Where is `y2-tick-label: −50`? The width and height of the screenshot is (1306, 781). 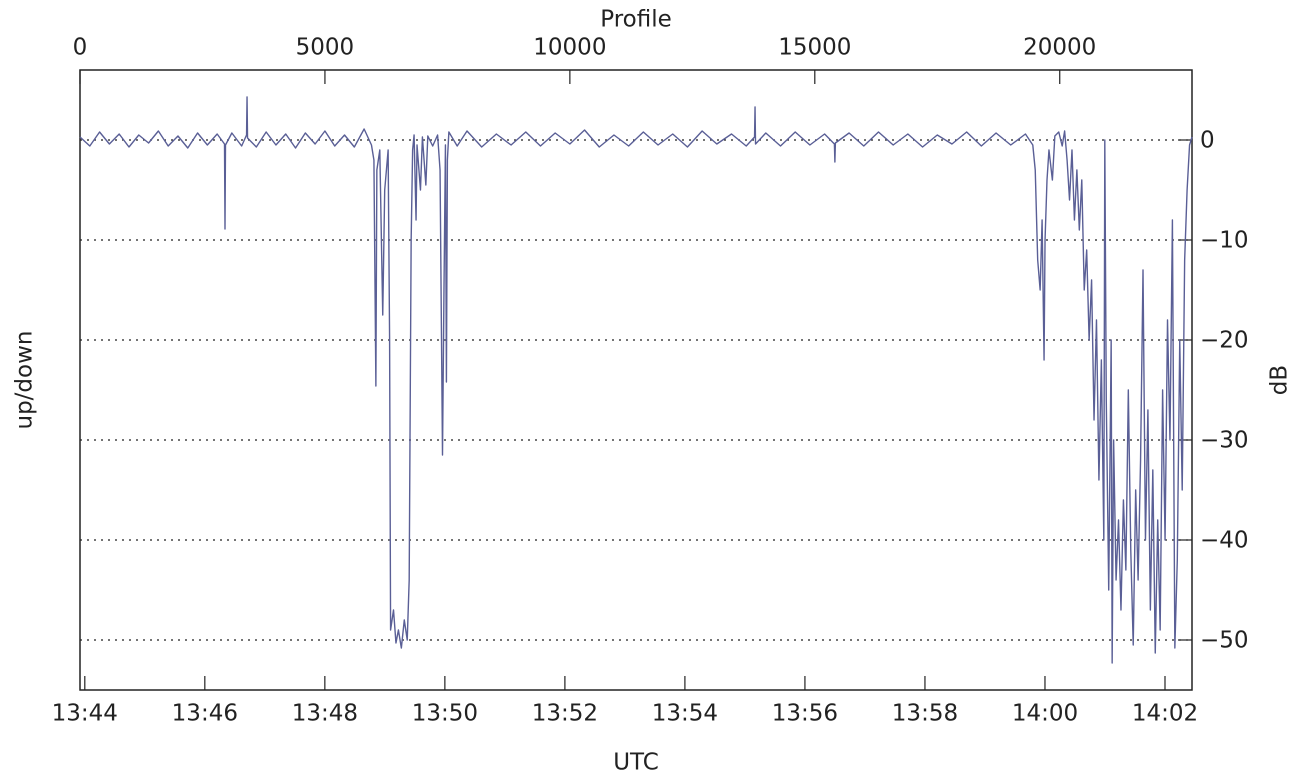
y2-tick-label: −50 is located at coordinates (1224, 641).